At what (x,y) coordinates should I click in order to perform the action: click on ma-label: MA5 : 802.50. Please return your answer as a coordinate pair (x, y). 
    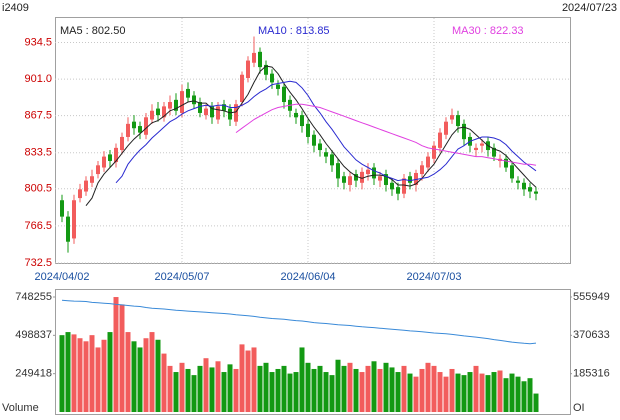
    Looking at the image, I should click on (92, 31).